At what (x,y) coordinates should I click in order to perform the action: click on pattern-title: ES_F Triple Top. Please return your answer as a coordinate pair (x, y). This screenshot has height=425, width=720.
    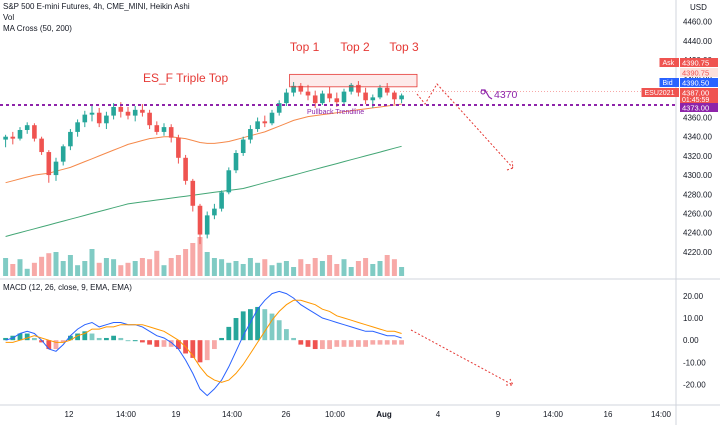
    Looking at the image, I should click on (185, 78).